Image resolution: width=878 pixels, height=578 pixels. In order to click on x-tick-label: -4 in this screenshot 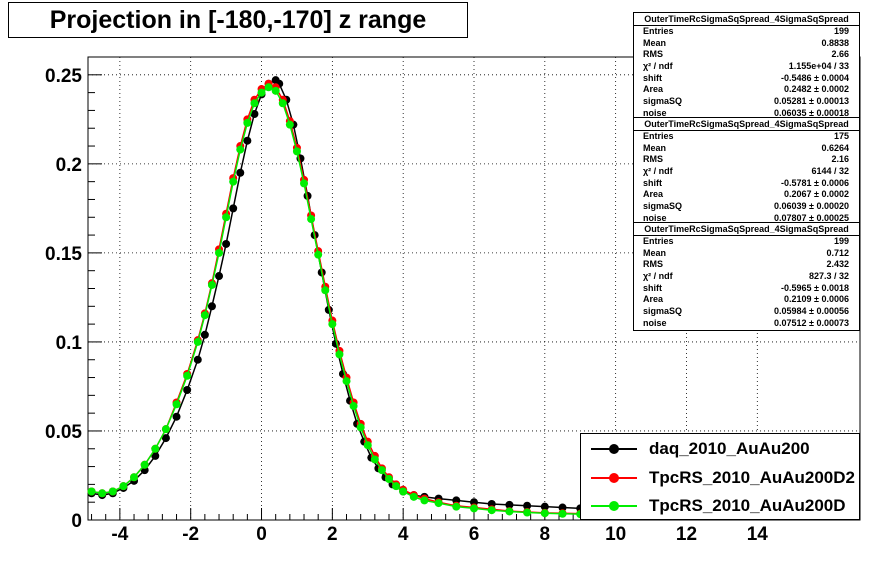, I will do `click(119, 534)`.